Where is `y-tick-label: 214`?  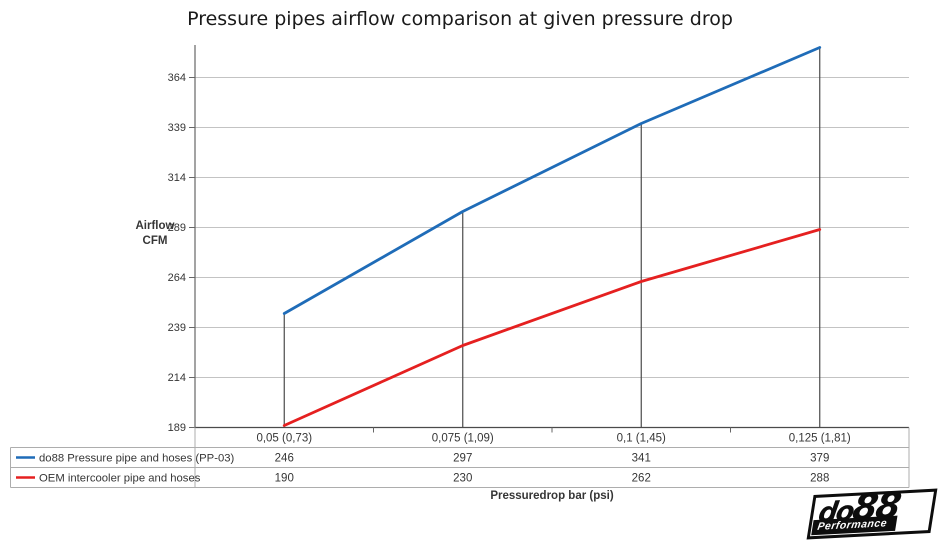
y-tick-label: 214 is located at coordinates (177, 378).